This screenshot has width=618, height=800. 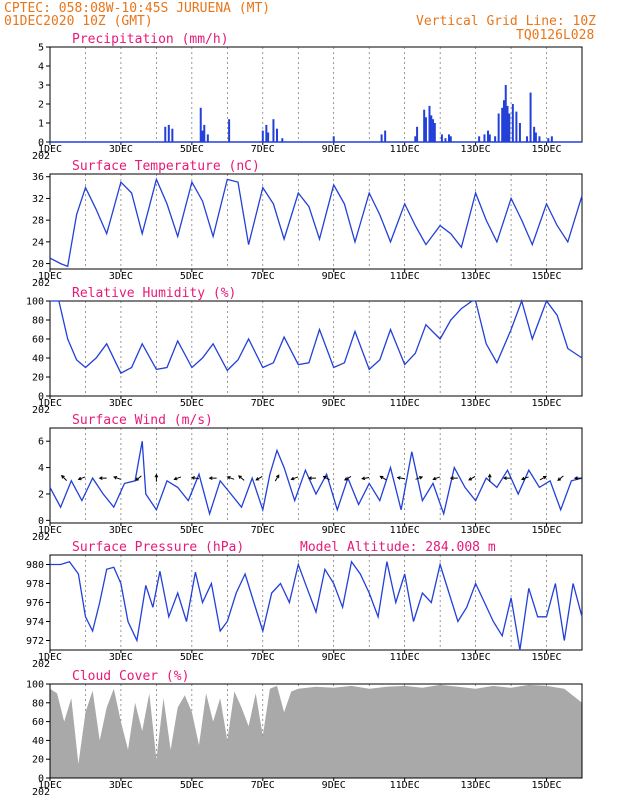 I want to click on precip-xtick-label: 9DEC, so click(x=334, y=149).